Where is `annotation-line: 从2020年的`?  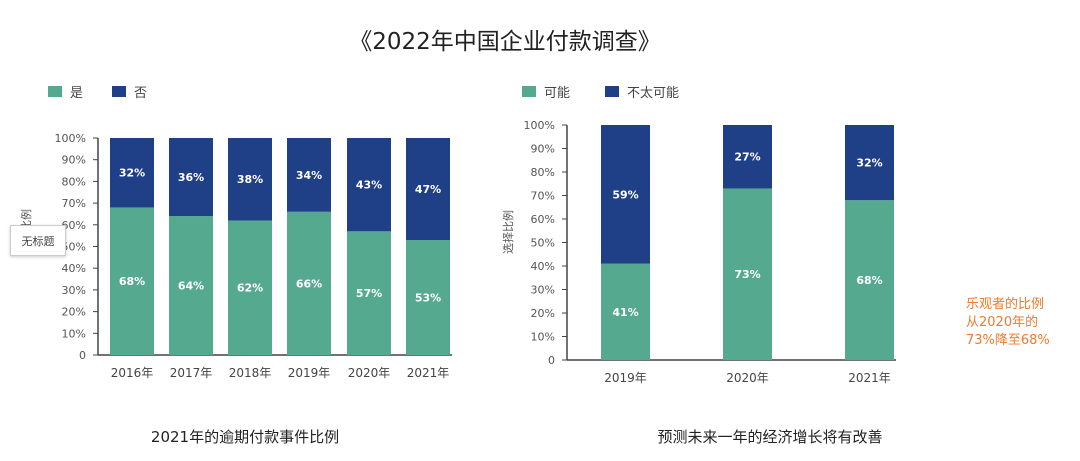 annotation-line: 从2020年的 is located at coordinates (1002, 322).